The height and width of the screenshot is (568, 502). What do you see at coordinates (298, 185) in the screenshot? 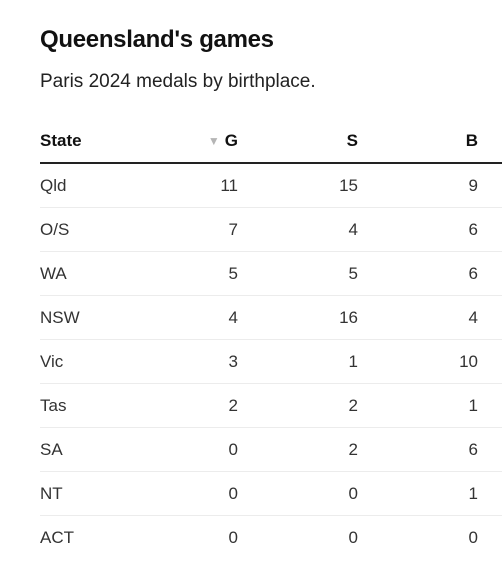
I see `cell-silver: 15` at bounding box center [298, 185].